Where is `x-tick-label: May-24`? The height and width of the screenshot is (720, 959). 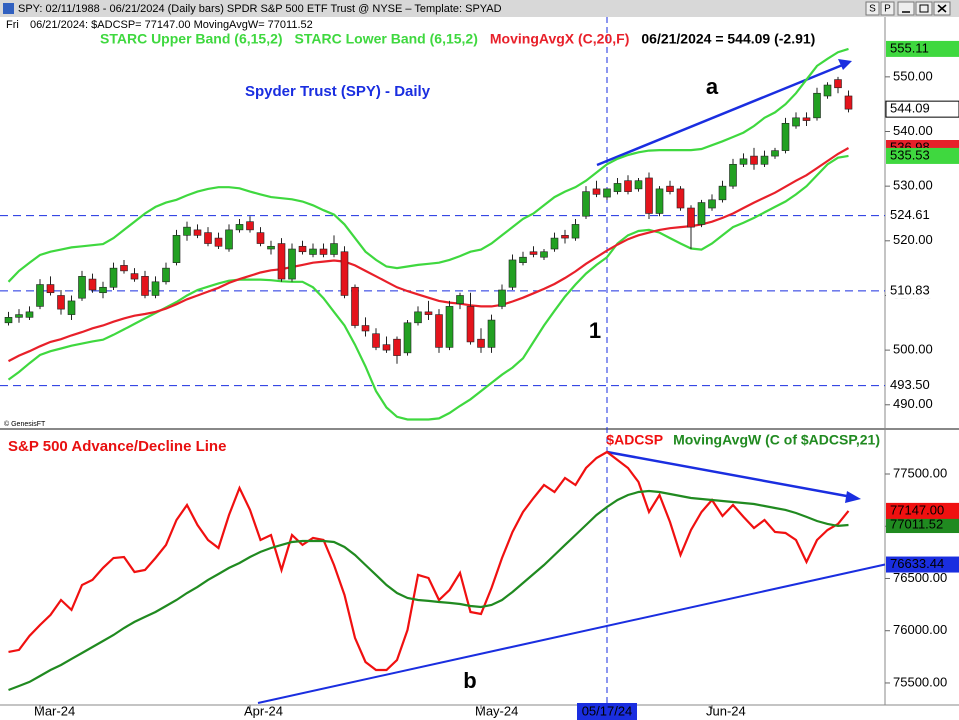
x-tick-label: May-24 is located at coordinates (496, 710).